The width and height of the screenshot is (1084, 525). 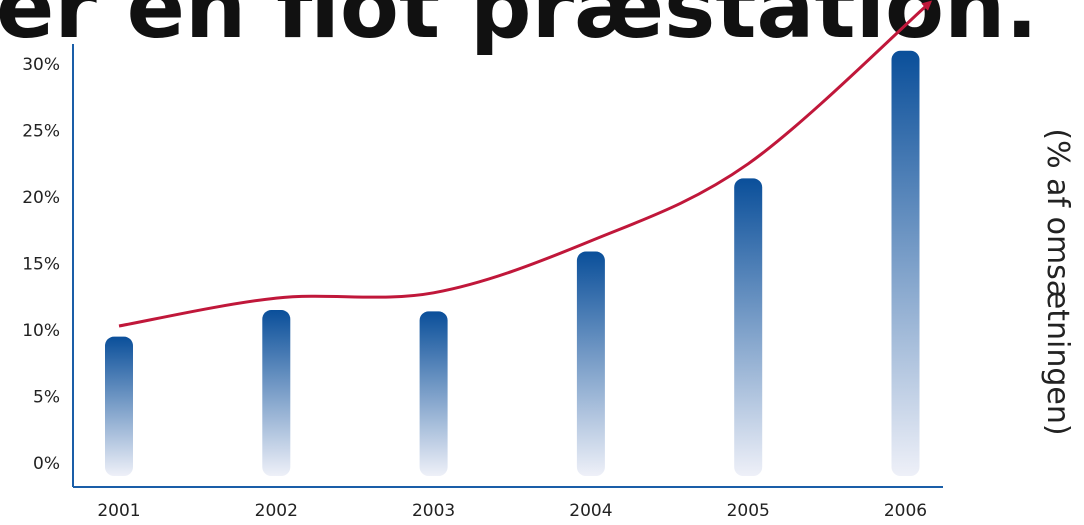 I want to click on y-tick-label: 15%, so click(x=41, y=265).